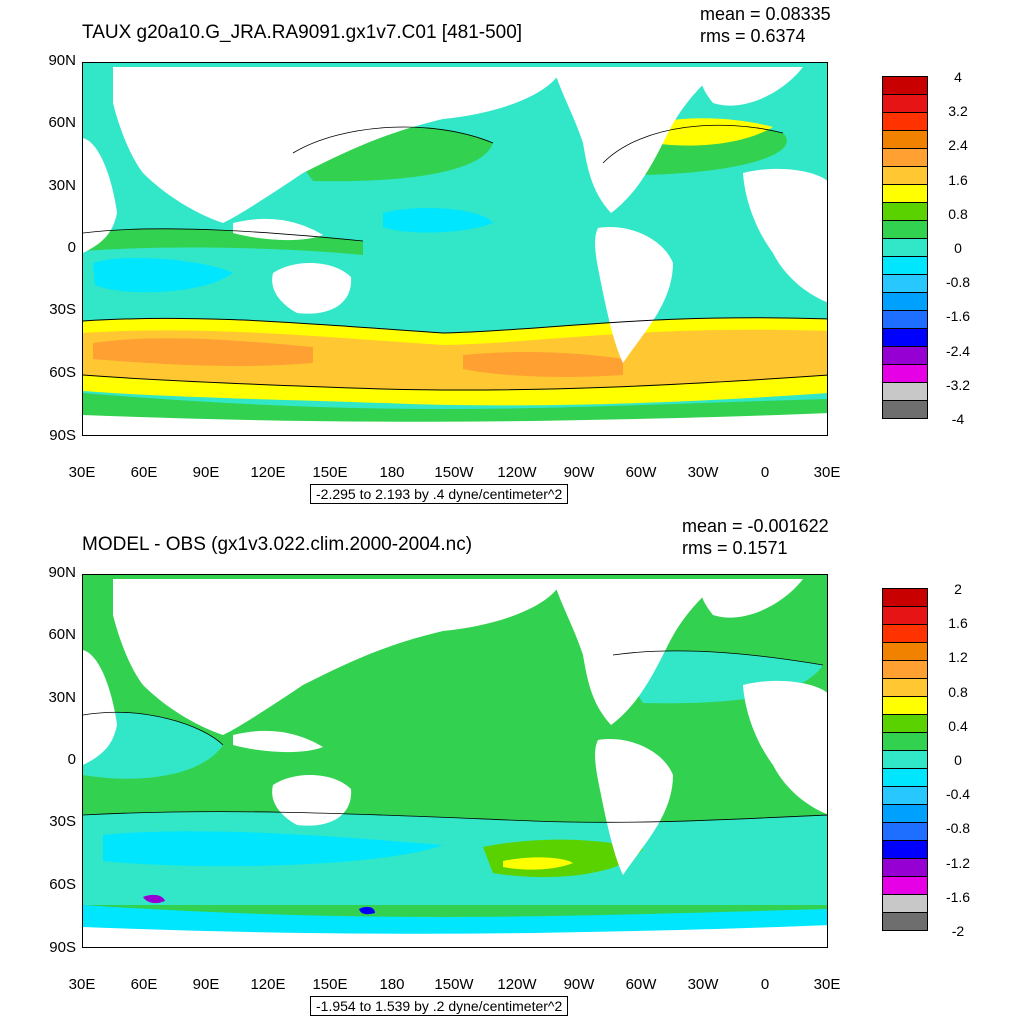 This screenshot has width=1024, height=1024. Describe the element at coordinates (439, 1006) in the screenshot. I see `contour-range-info: -1.954 to 1.539 by .2 dyne/centimeter^2` at that location.